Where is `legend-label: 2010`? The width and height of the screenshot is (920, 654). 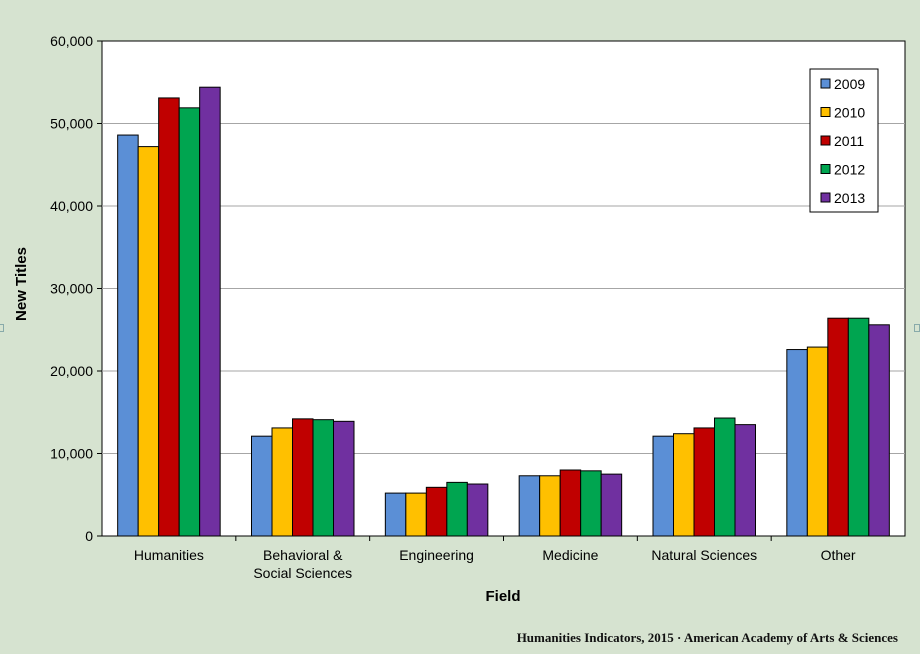 legend-label: 2010 is located at coordinates (849, 113).